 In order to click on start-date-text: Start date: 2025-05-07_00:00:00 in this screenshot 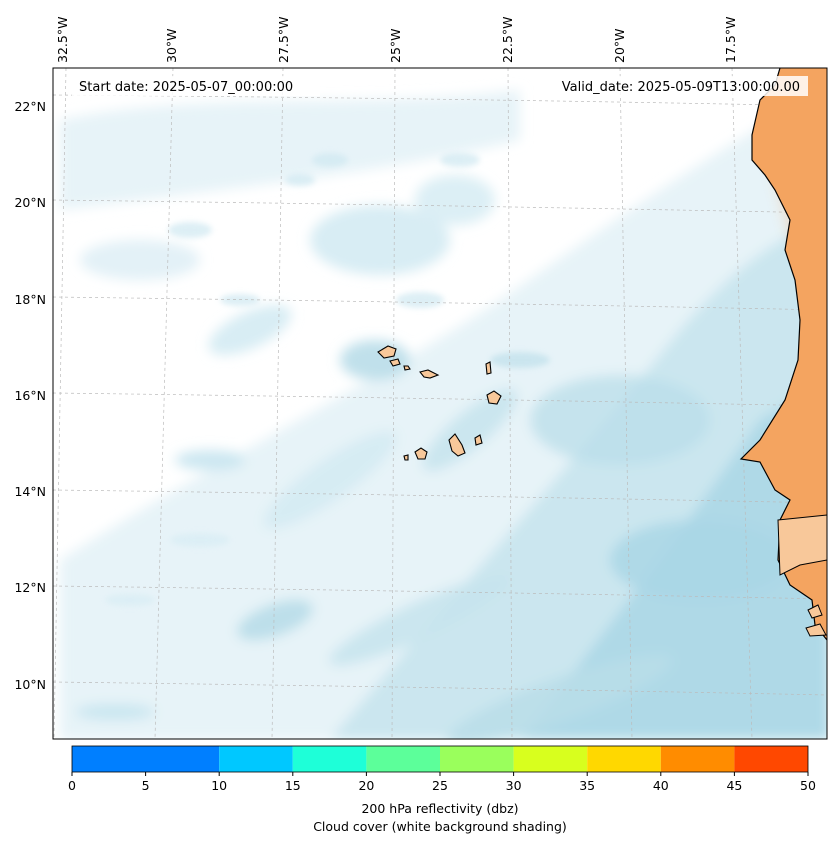, I will do `click(186, 87)`.